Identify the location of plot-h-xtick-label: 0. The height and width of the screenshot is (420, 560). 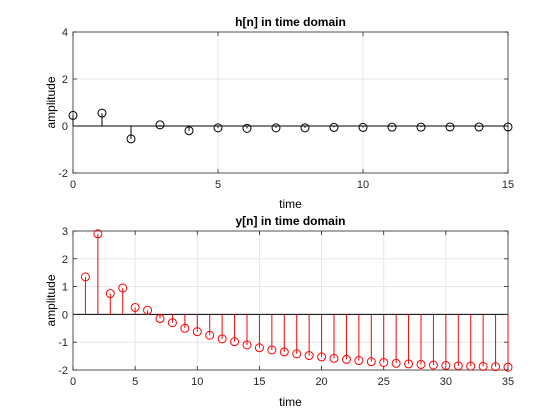
(73, 185).